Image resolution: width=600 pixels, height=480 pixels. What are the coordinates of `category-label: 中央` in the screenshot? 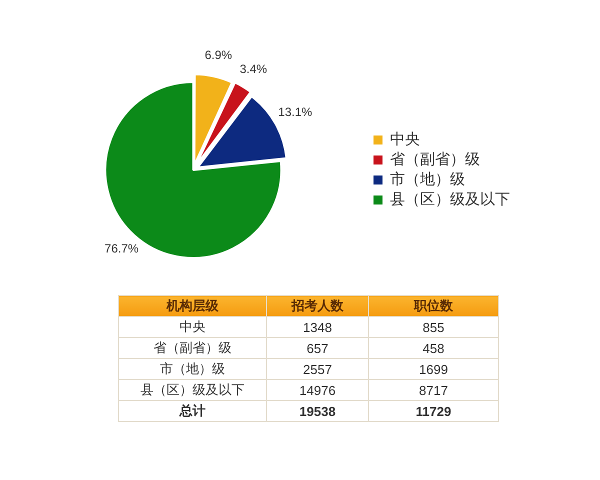 It's located at (192, 327).